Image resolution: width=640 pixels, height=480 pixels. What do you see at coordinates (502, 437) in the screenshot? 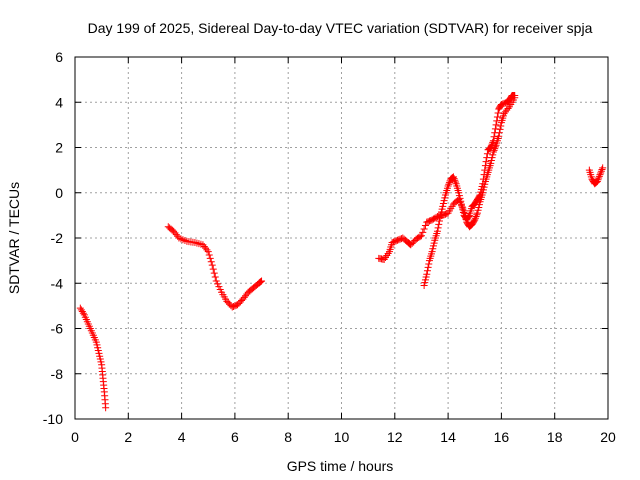
I see `x-tick-label: 16` at bounding box center [502, 437].